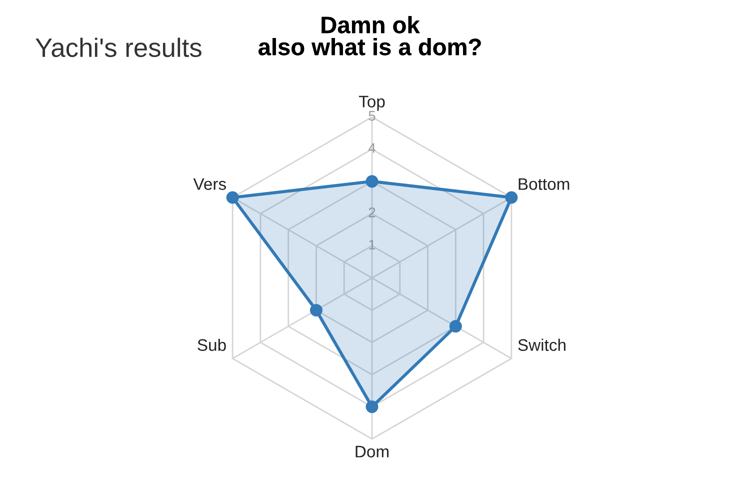 The width and height of the screenshot is (736, 483). What do you see at coordinates (212, 344) in the screenshot?
I see `spoke-label: Sub` at bounding box center [212, 344].